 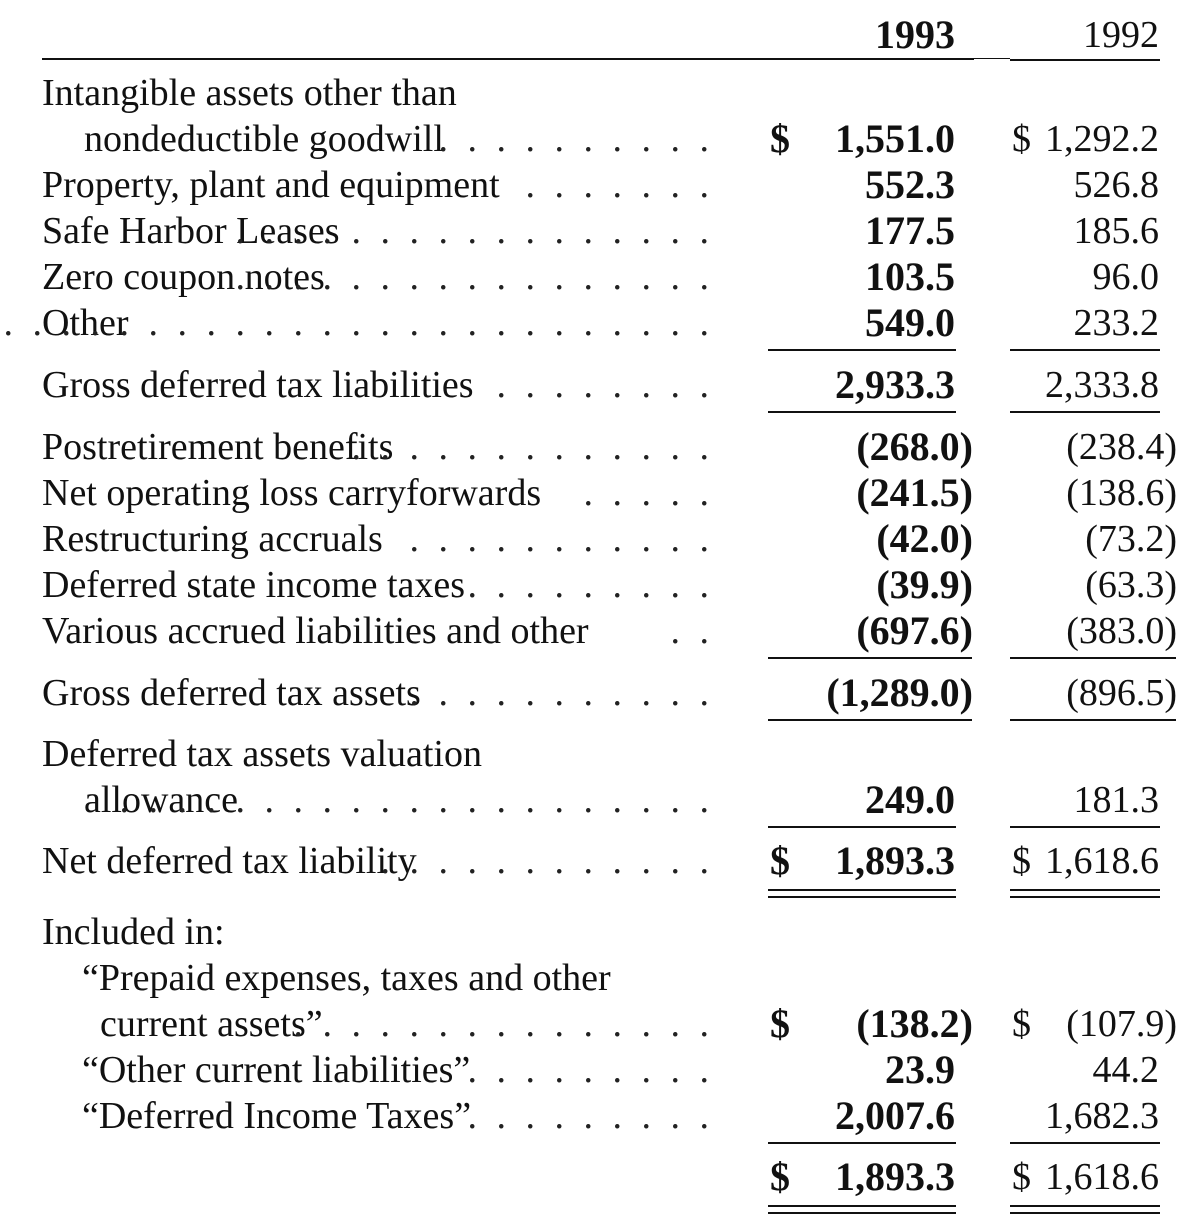 I want to click on header-rule-1992, so click(x=1085, y=60).